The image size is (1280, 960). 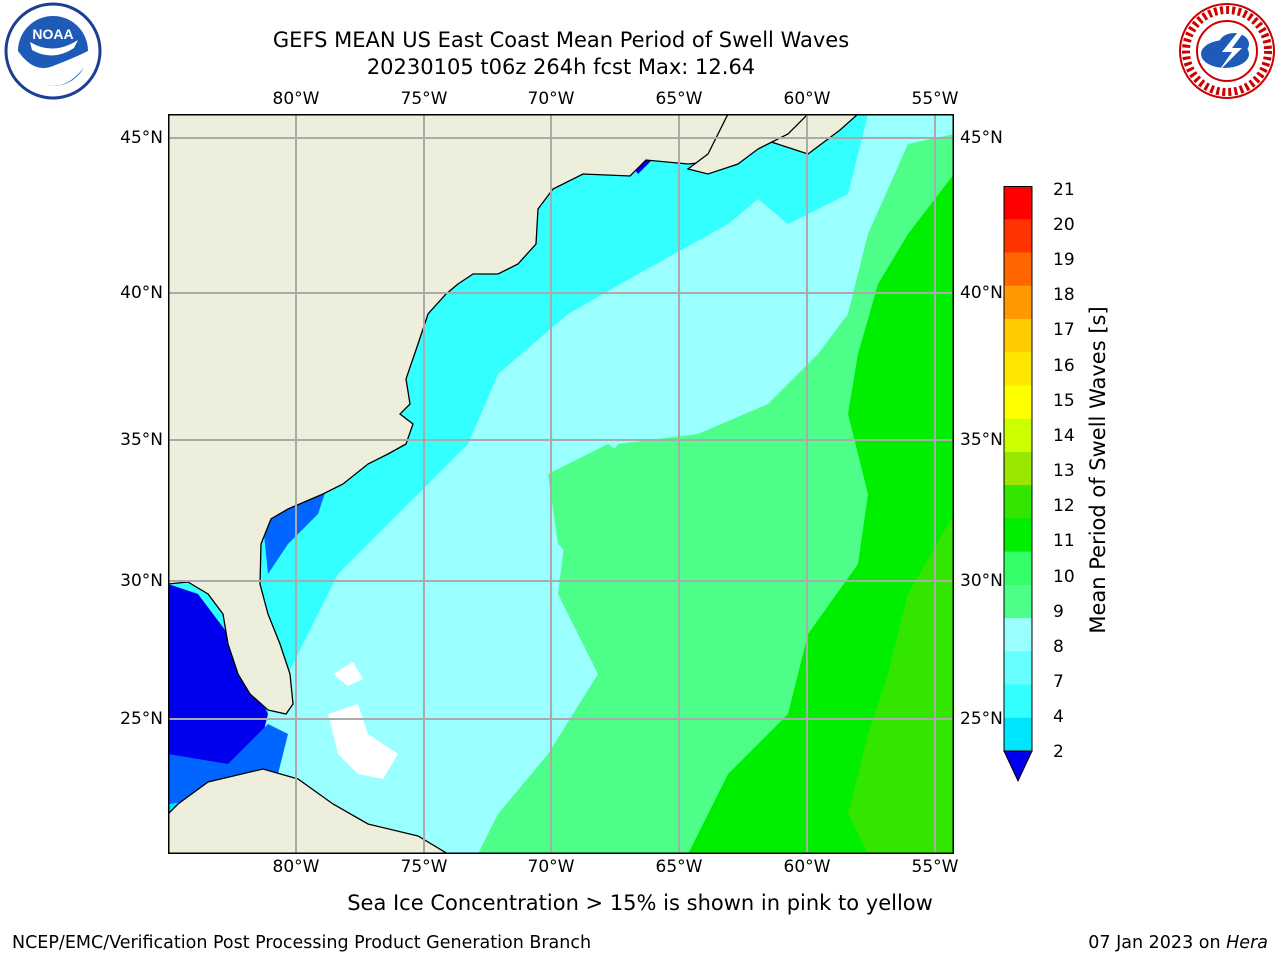 I want to click on lon-label-bottom: 60°W, so click(x=807, y=867).